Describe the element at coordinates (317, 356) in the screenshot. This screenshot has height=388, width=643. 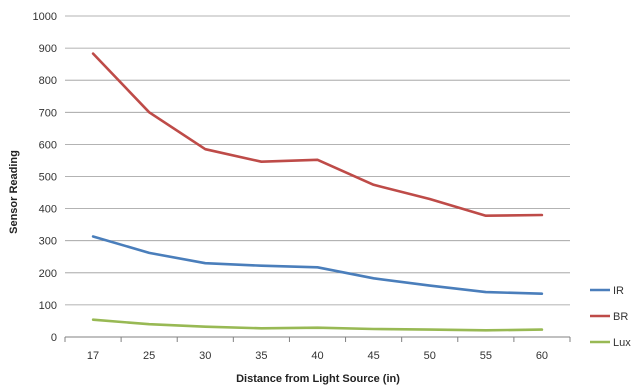
I see `x-tick-label: 40` at that location.